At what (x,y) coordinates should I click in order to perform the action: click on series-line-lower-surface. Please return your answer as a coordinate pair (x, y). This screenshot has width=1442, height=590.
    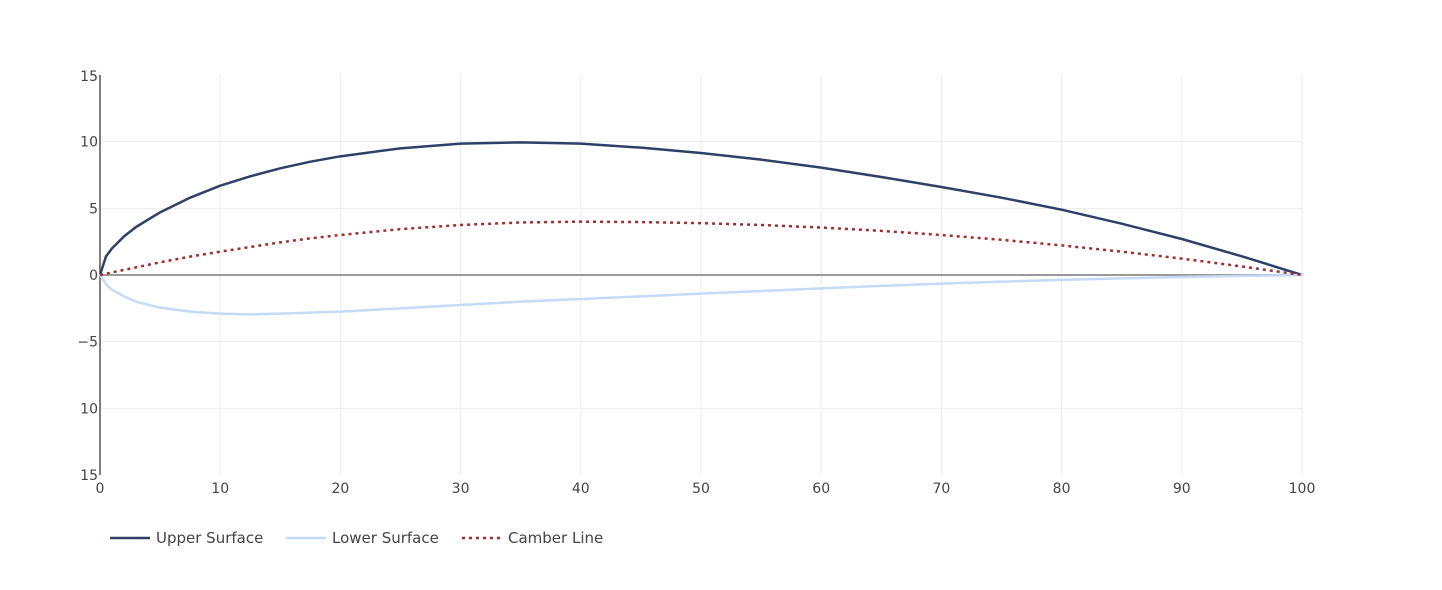
    Looking at the image, I should click on (701, 294).